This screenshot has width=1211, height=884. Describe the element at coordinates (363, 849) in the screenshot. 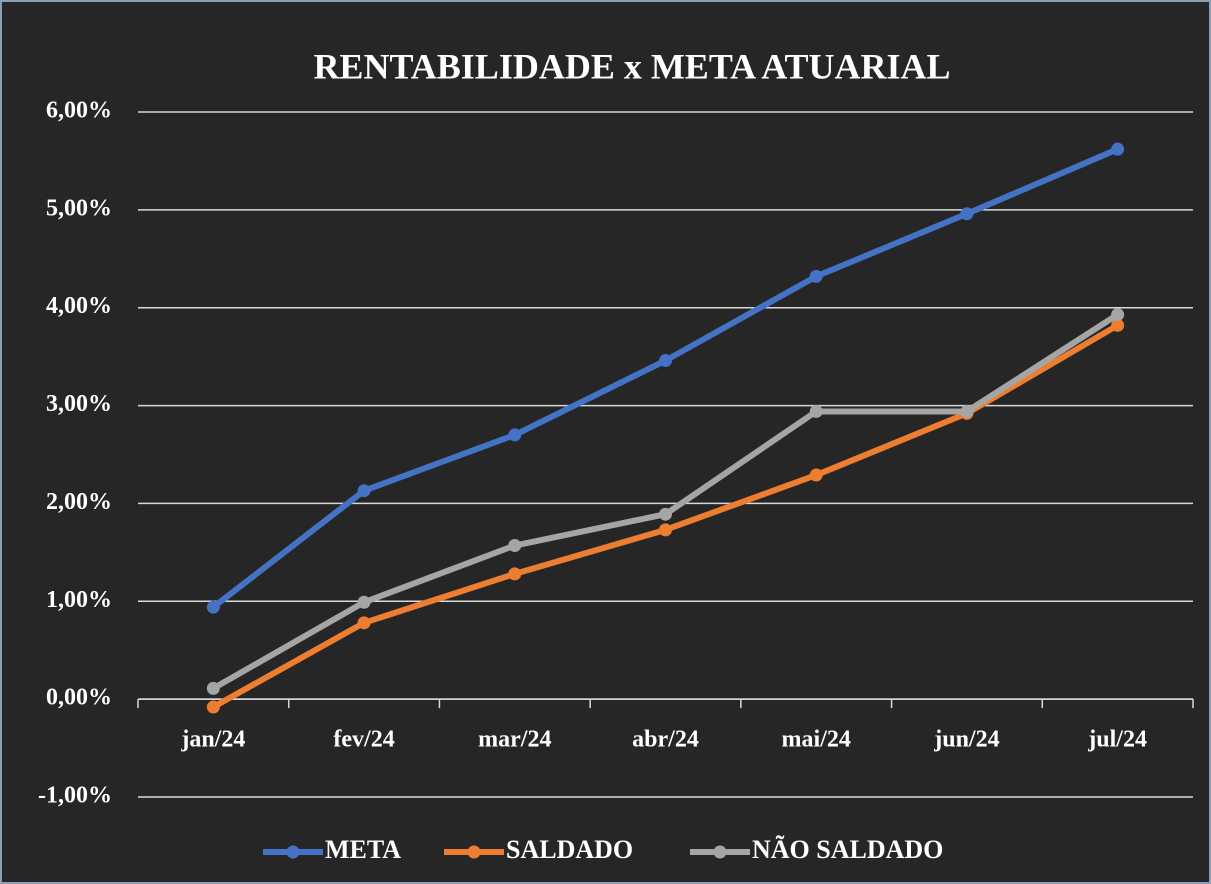

I see `legend-label: META` at that location.